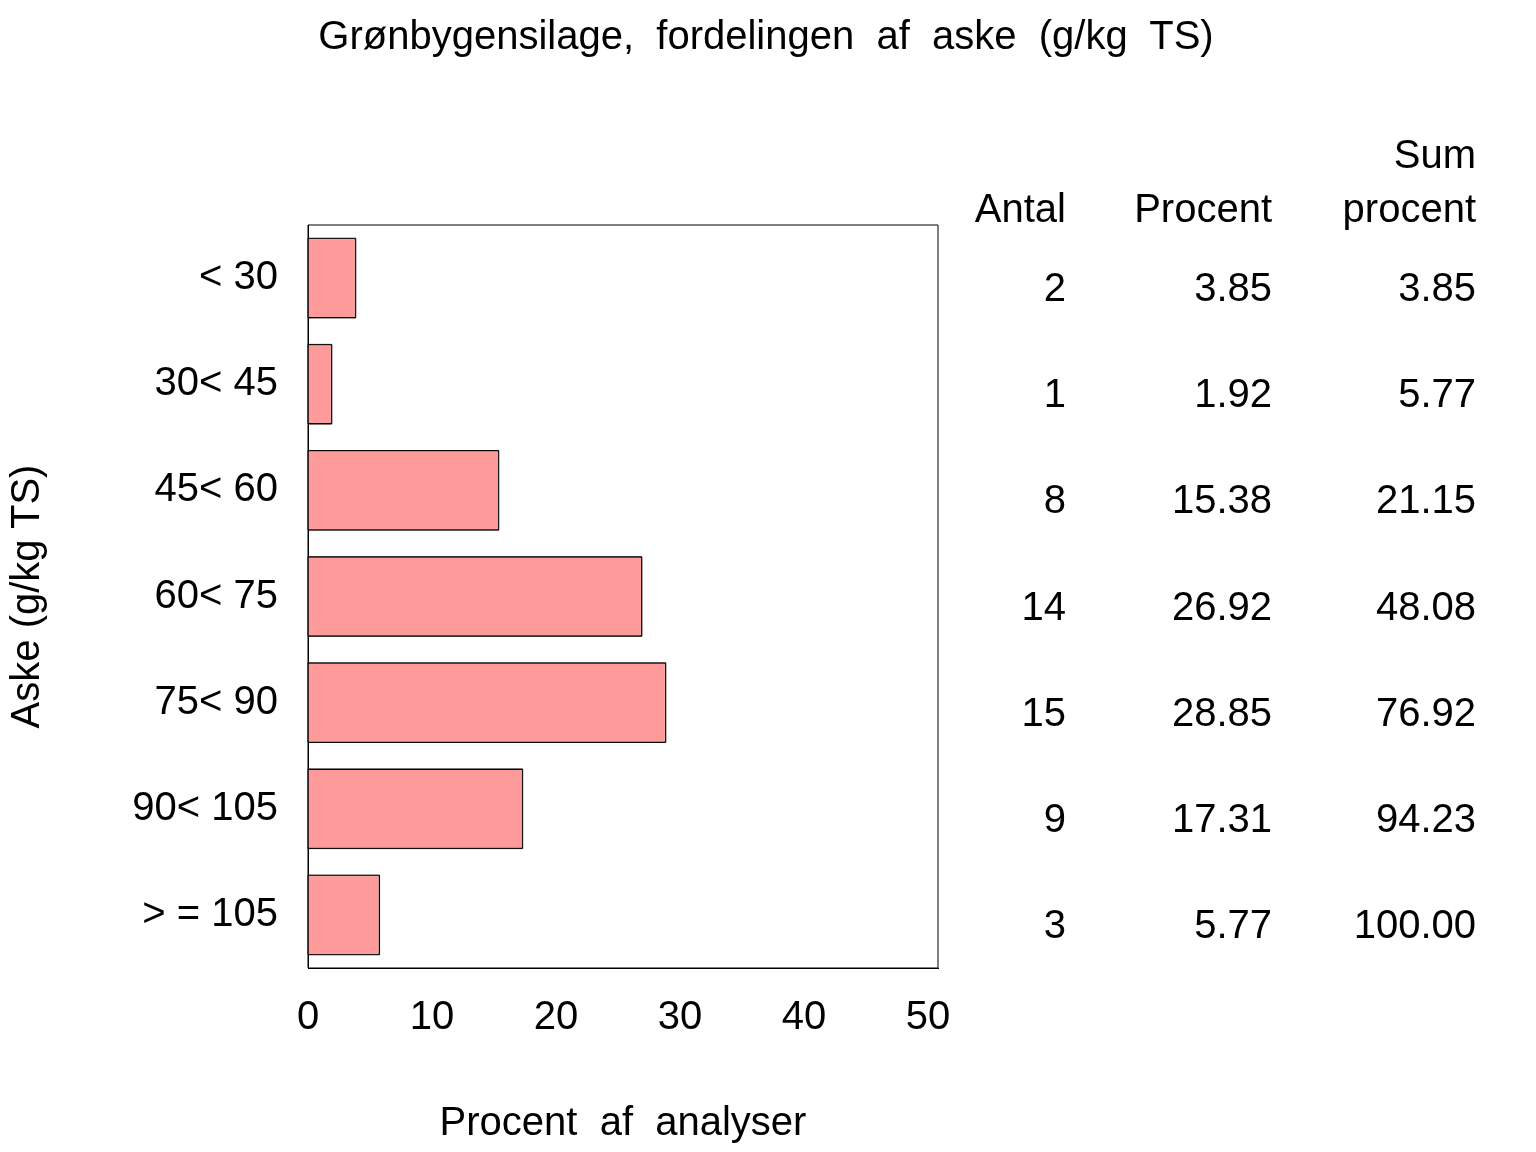 This screenshot has width=1536, height=1152. I want to click on x-tick-label: 30, so click(680, 1015).